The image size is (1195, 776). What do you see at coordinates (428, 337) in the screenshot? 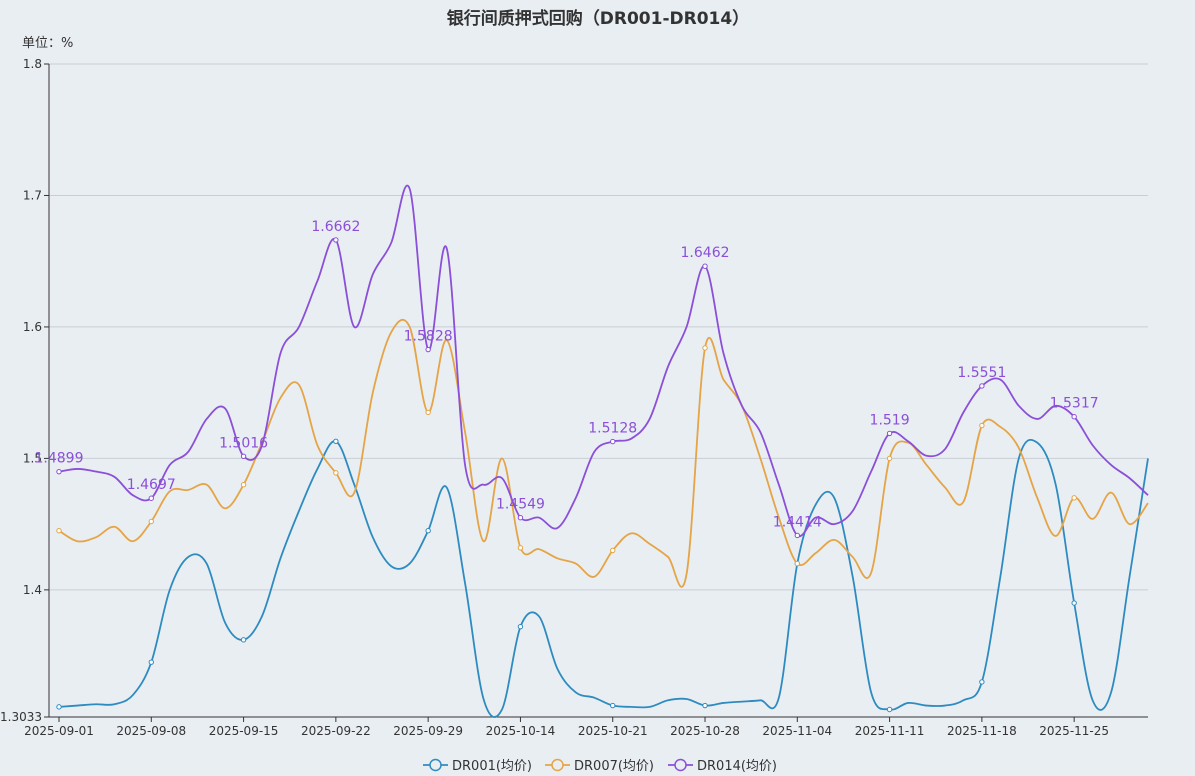
I see `data-label: 1.5828` at bounding box center [428, 337].